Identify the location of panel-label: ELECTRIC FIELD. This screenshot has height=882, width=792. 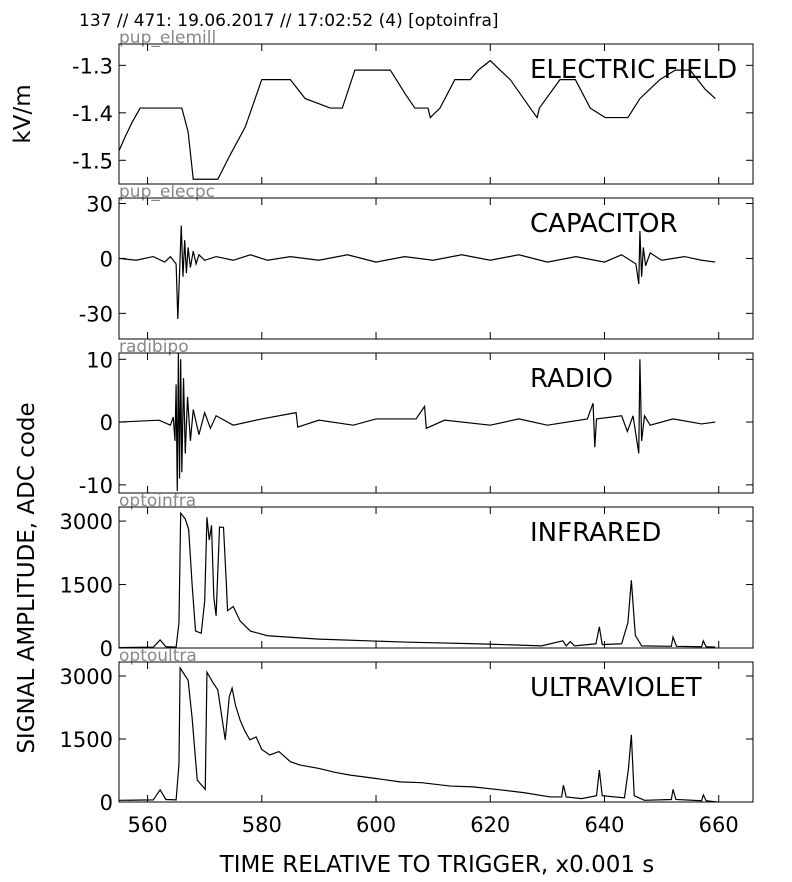
(633, 70).